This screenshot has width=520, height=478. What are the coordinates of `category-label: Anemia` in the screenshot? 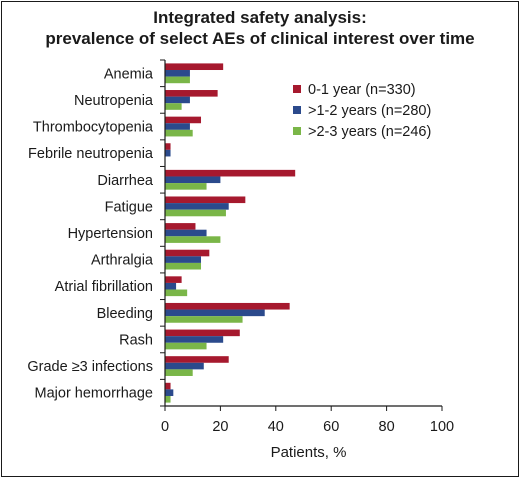 It's located at (129, 74).